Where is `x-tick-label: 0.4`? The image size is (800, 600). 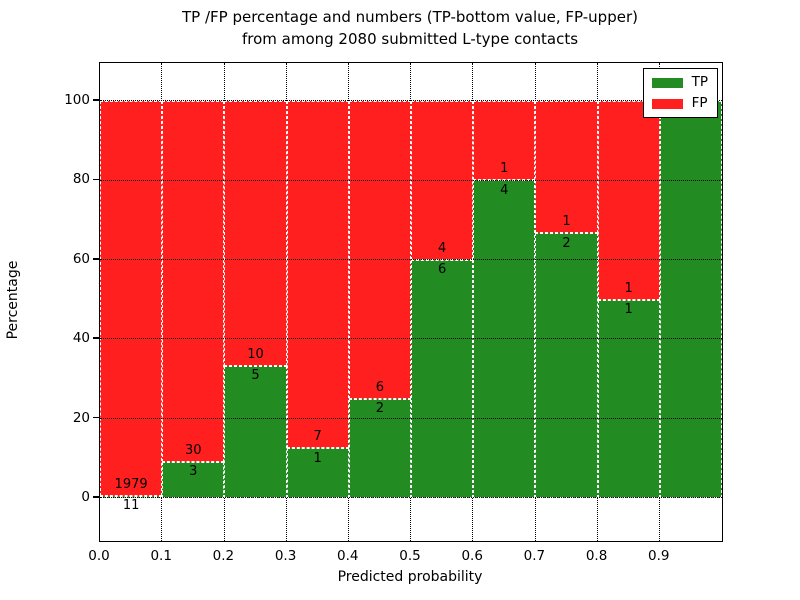 x-tick-label: 0.4 is located at coordinates (348, 556).